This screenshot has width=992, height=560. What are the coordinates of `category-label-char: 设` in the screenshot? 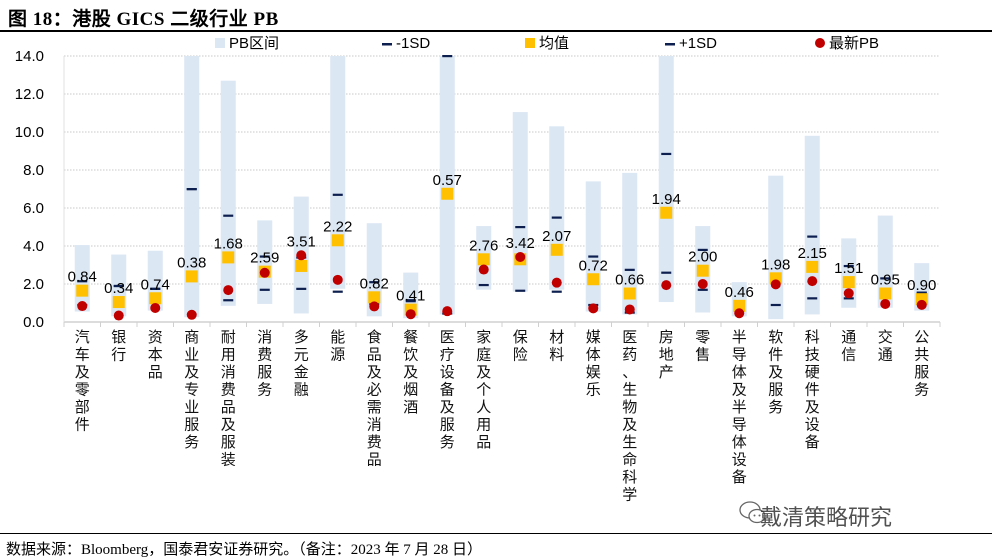 It's located at (447, 372).